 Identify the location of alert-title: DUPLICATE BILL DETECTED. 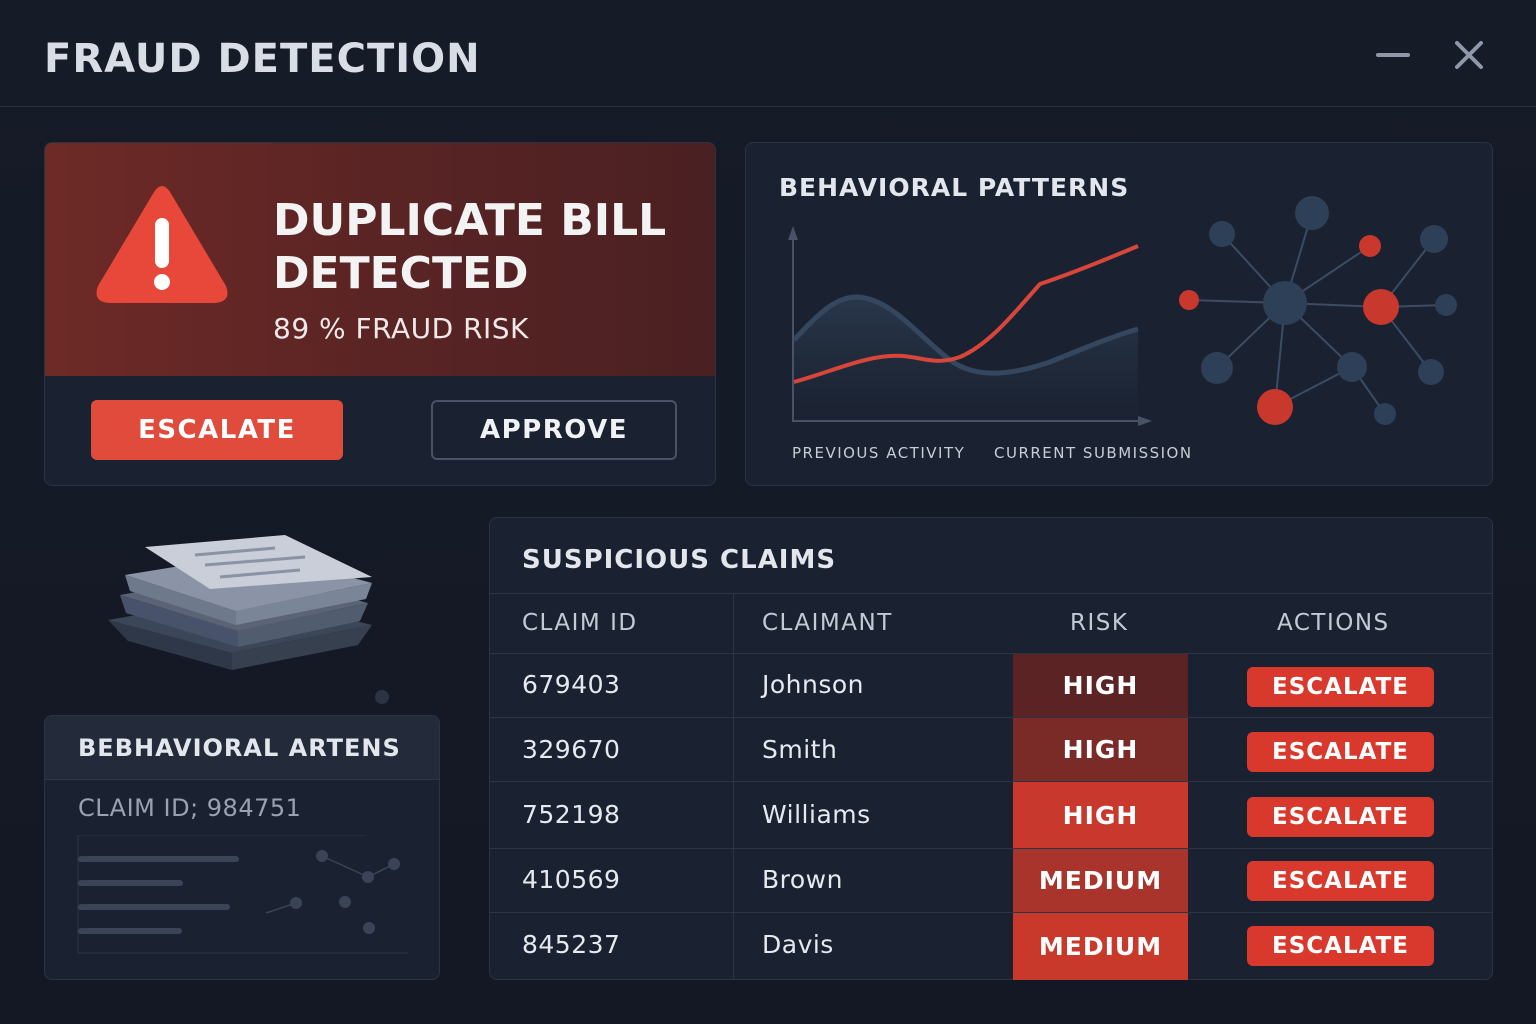
(483, 247).